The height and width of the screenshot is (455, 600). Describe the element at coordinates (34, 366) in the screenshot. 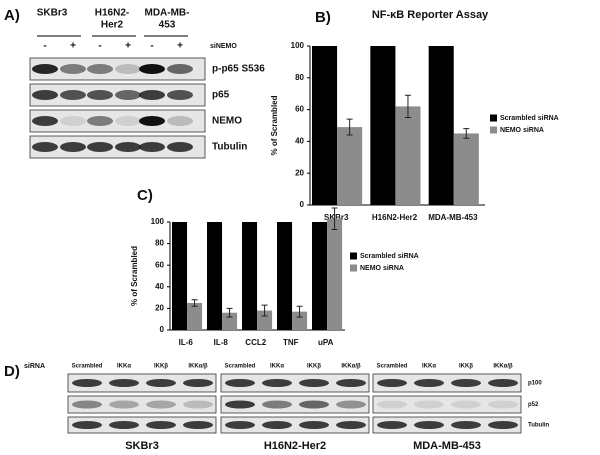

I see `sirna-label: siRNA` at that location.